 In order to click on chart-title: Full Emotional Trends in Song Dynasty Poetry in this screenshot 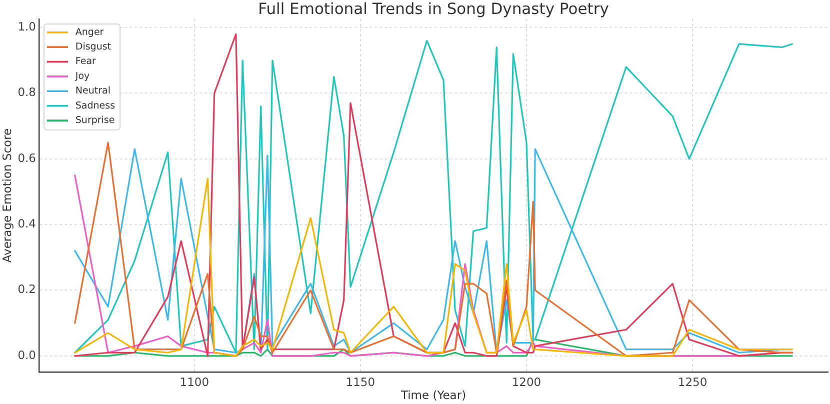, I will do `click(433, 9)`.